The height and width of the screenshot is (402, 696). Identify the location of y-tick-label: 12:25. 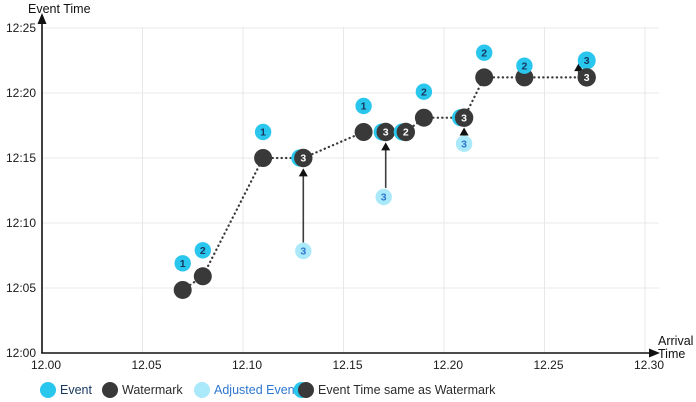
(21, 28).